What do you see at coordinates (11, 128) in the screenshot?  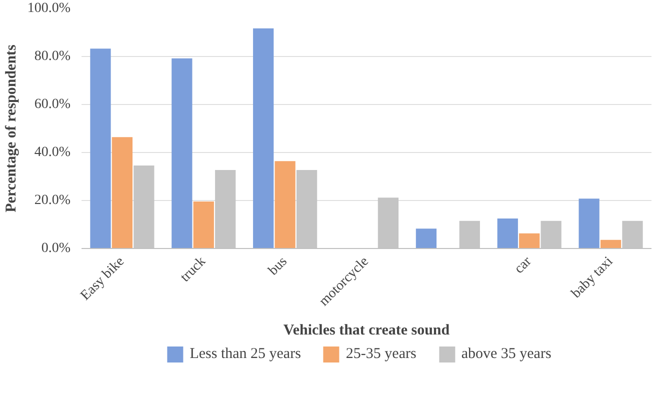 I see `y-axis-title: Percentage of respondents` at bounding box center [11, 128].